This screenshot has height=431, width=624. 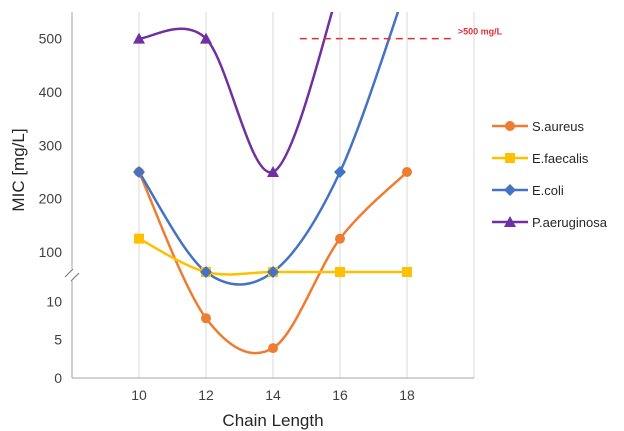 I want to click on x-tick-label: 18, so click(x=407, y=395).